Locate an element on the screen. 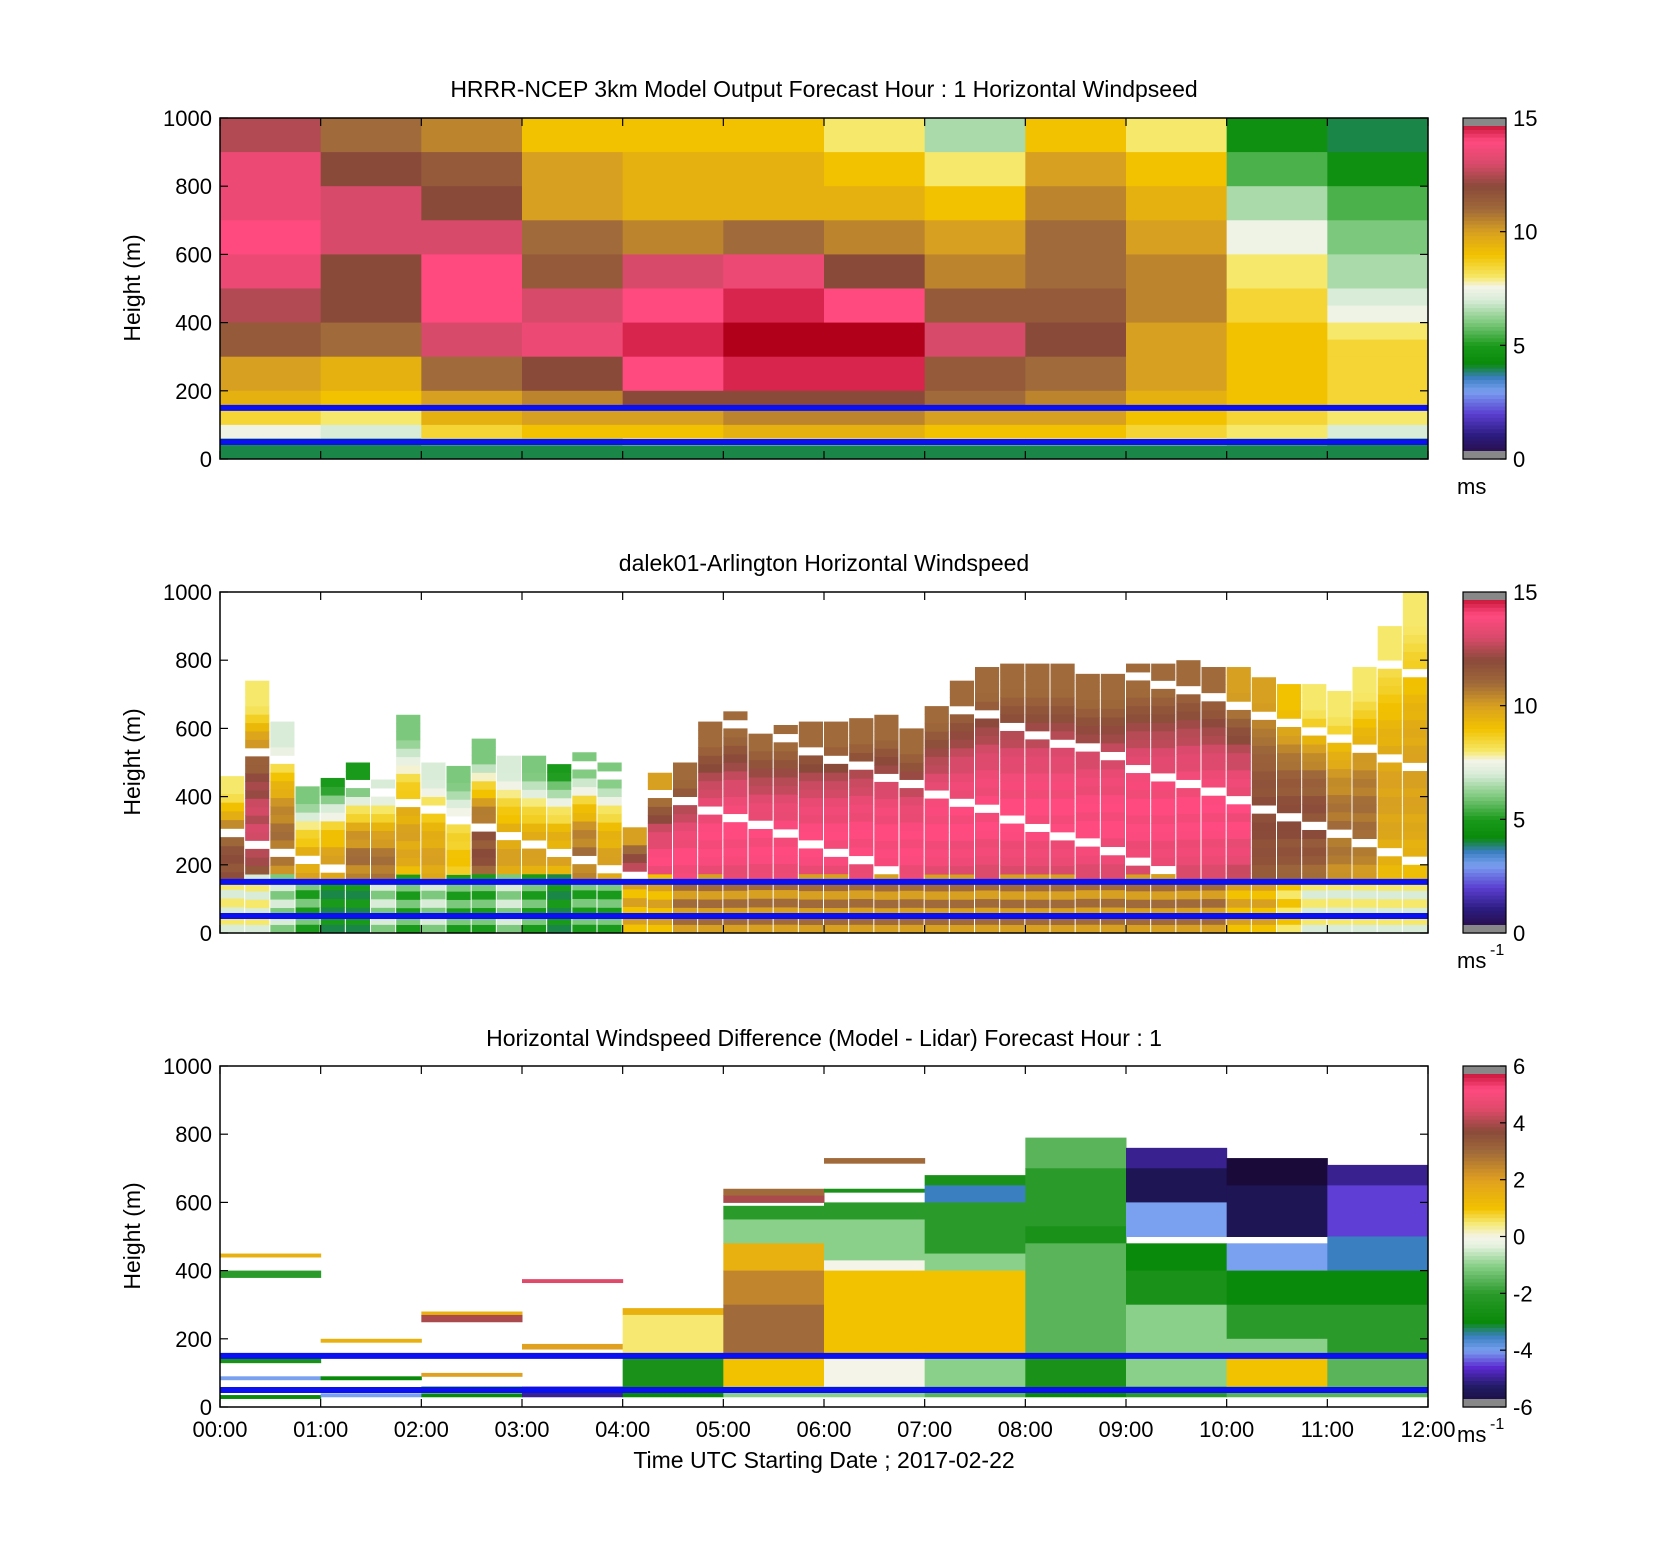 The height and width of the screenshot is (1561, 1680). colorbar-unit: ms is located at coordinates (1471, 486).